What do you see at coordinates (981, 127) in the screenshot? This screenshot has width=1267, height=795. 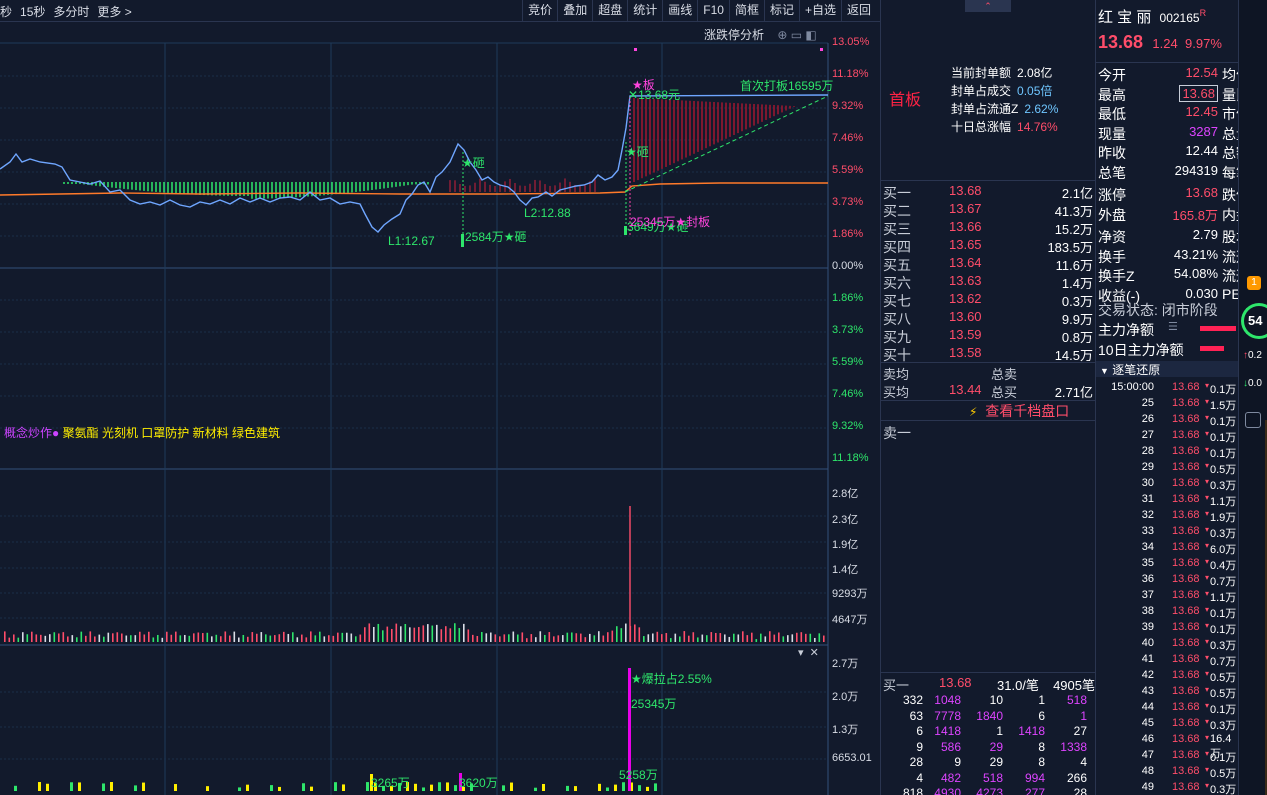 I see `seal-stat-label: 十日总涨幅` at bounding box center [981, 127].